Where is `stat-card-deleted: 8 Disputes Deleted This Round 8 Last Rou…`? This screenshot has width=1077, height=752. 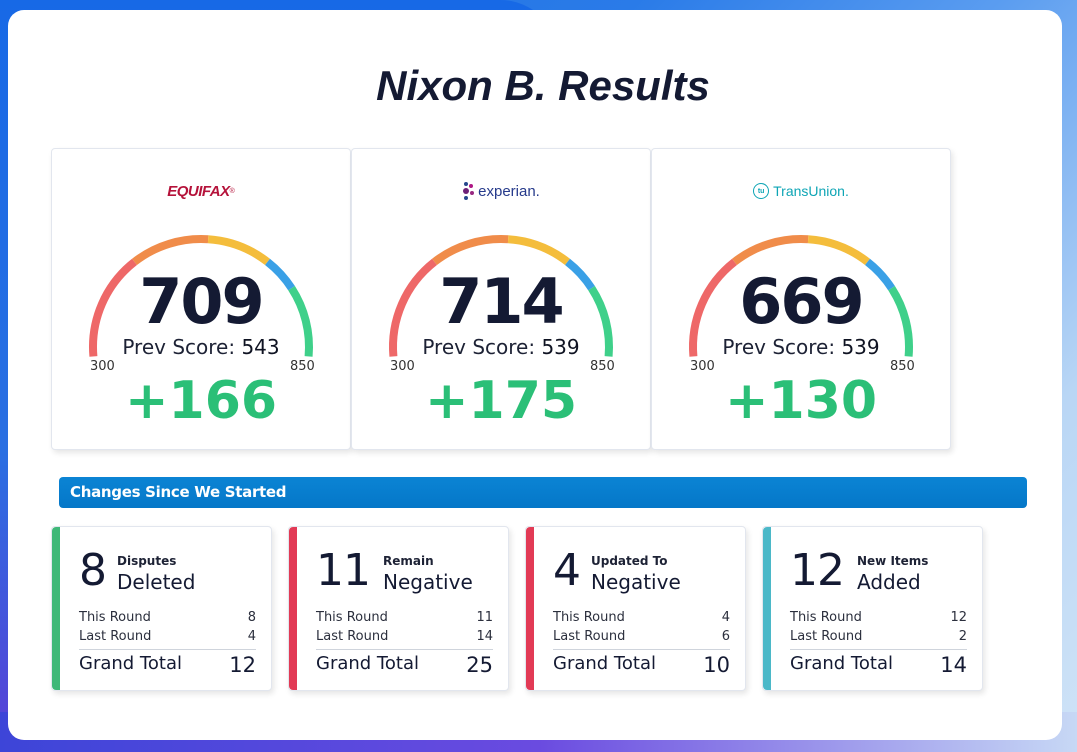 stat-card-deleted: 8 Disputes Deleted This Round 8 Last Rou… is located at coordinates (161, 608).